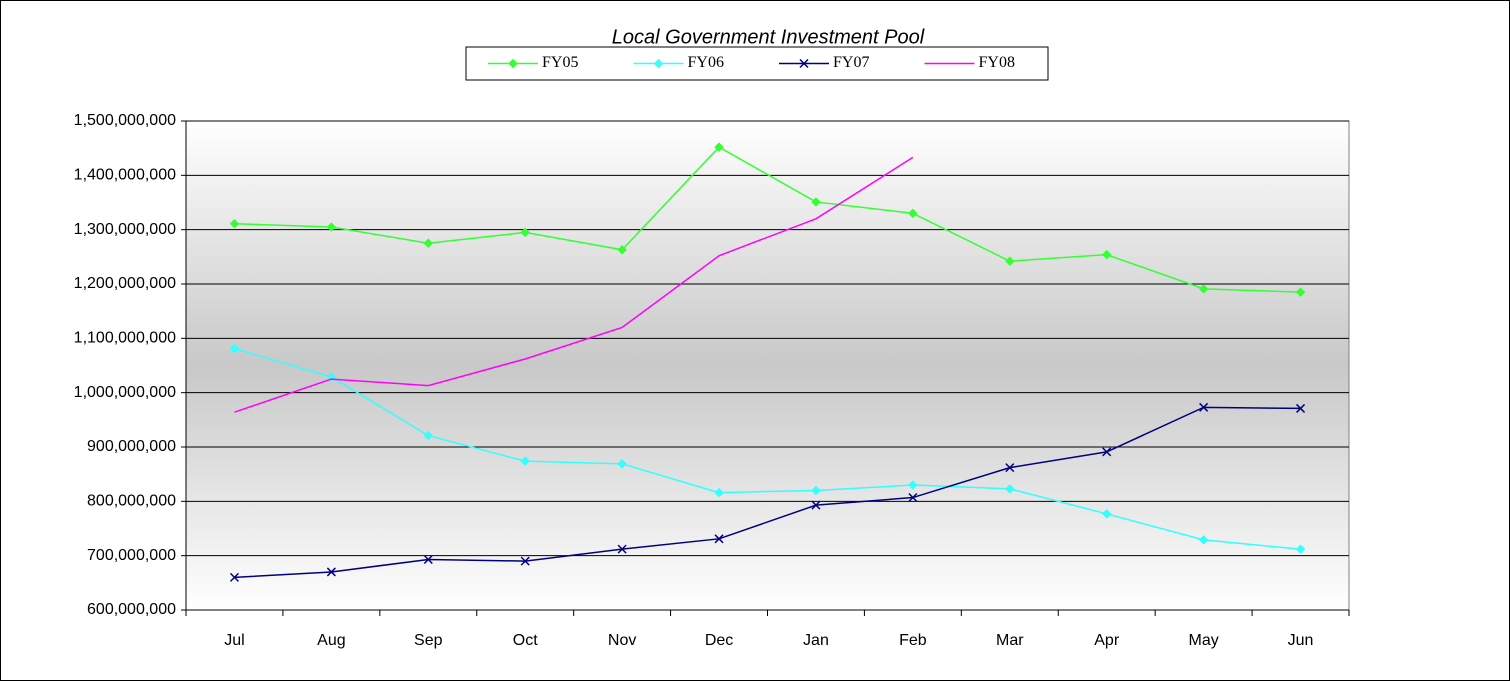 The image size is (1510, 681). Describe the element at coordinates (125, 283) in the screenshot. I see `y-tick-label: 1,200,000,000` at that location.